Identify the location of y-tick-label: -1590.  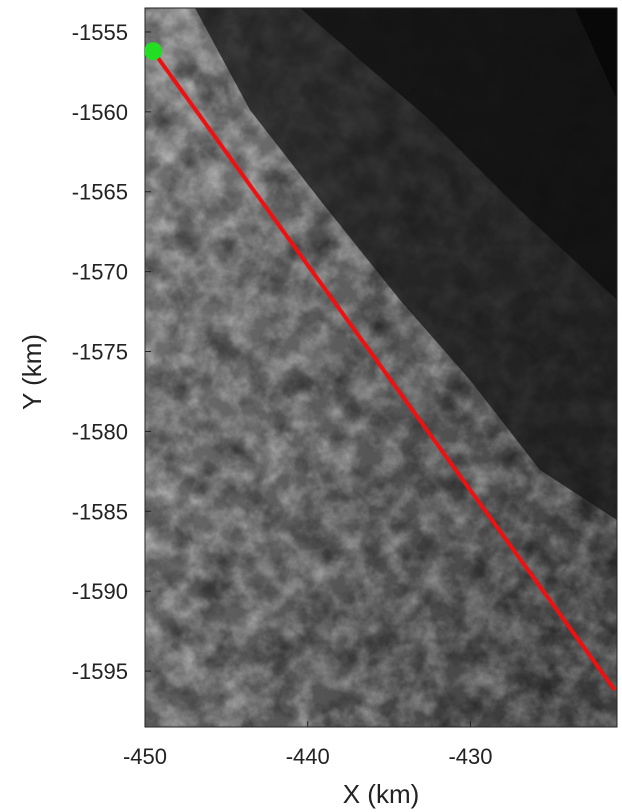
(100, 591).